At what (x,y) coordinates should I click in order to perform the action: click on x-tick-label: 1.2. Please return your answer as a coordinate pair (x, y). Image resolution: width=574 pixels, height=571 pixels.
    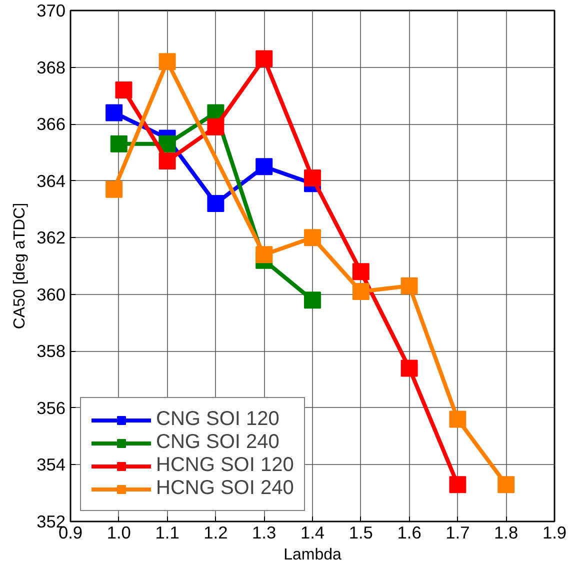
    Looking at the image, I should click on (216, 532).